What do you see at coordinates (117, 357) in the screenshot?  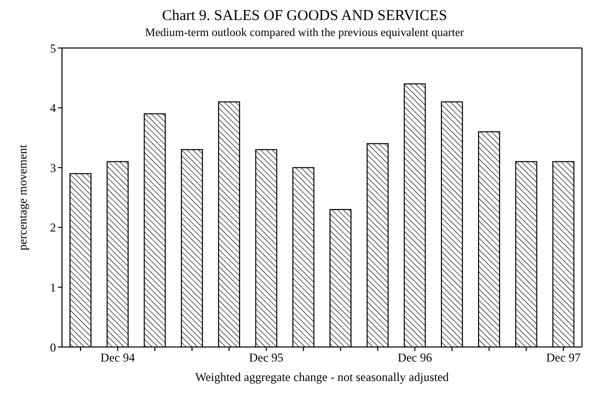 I see `x-tick-label: Dec 94` at bounding box center [117, 357].